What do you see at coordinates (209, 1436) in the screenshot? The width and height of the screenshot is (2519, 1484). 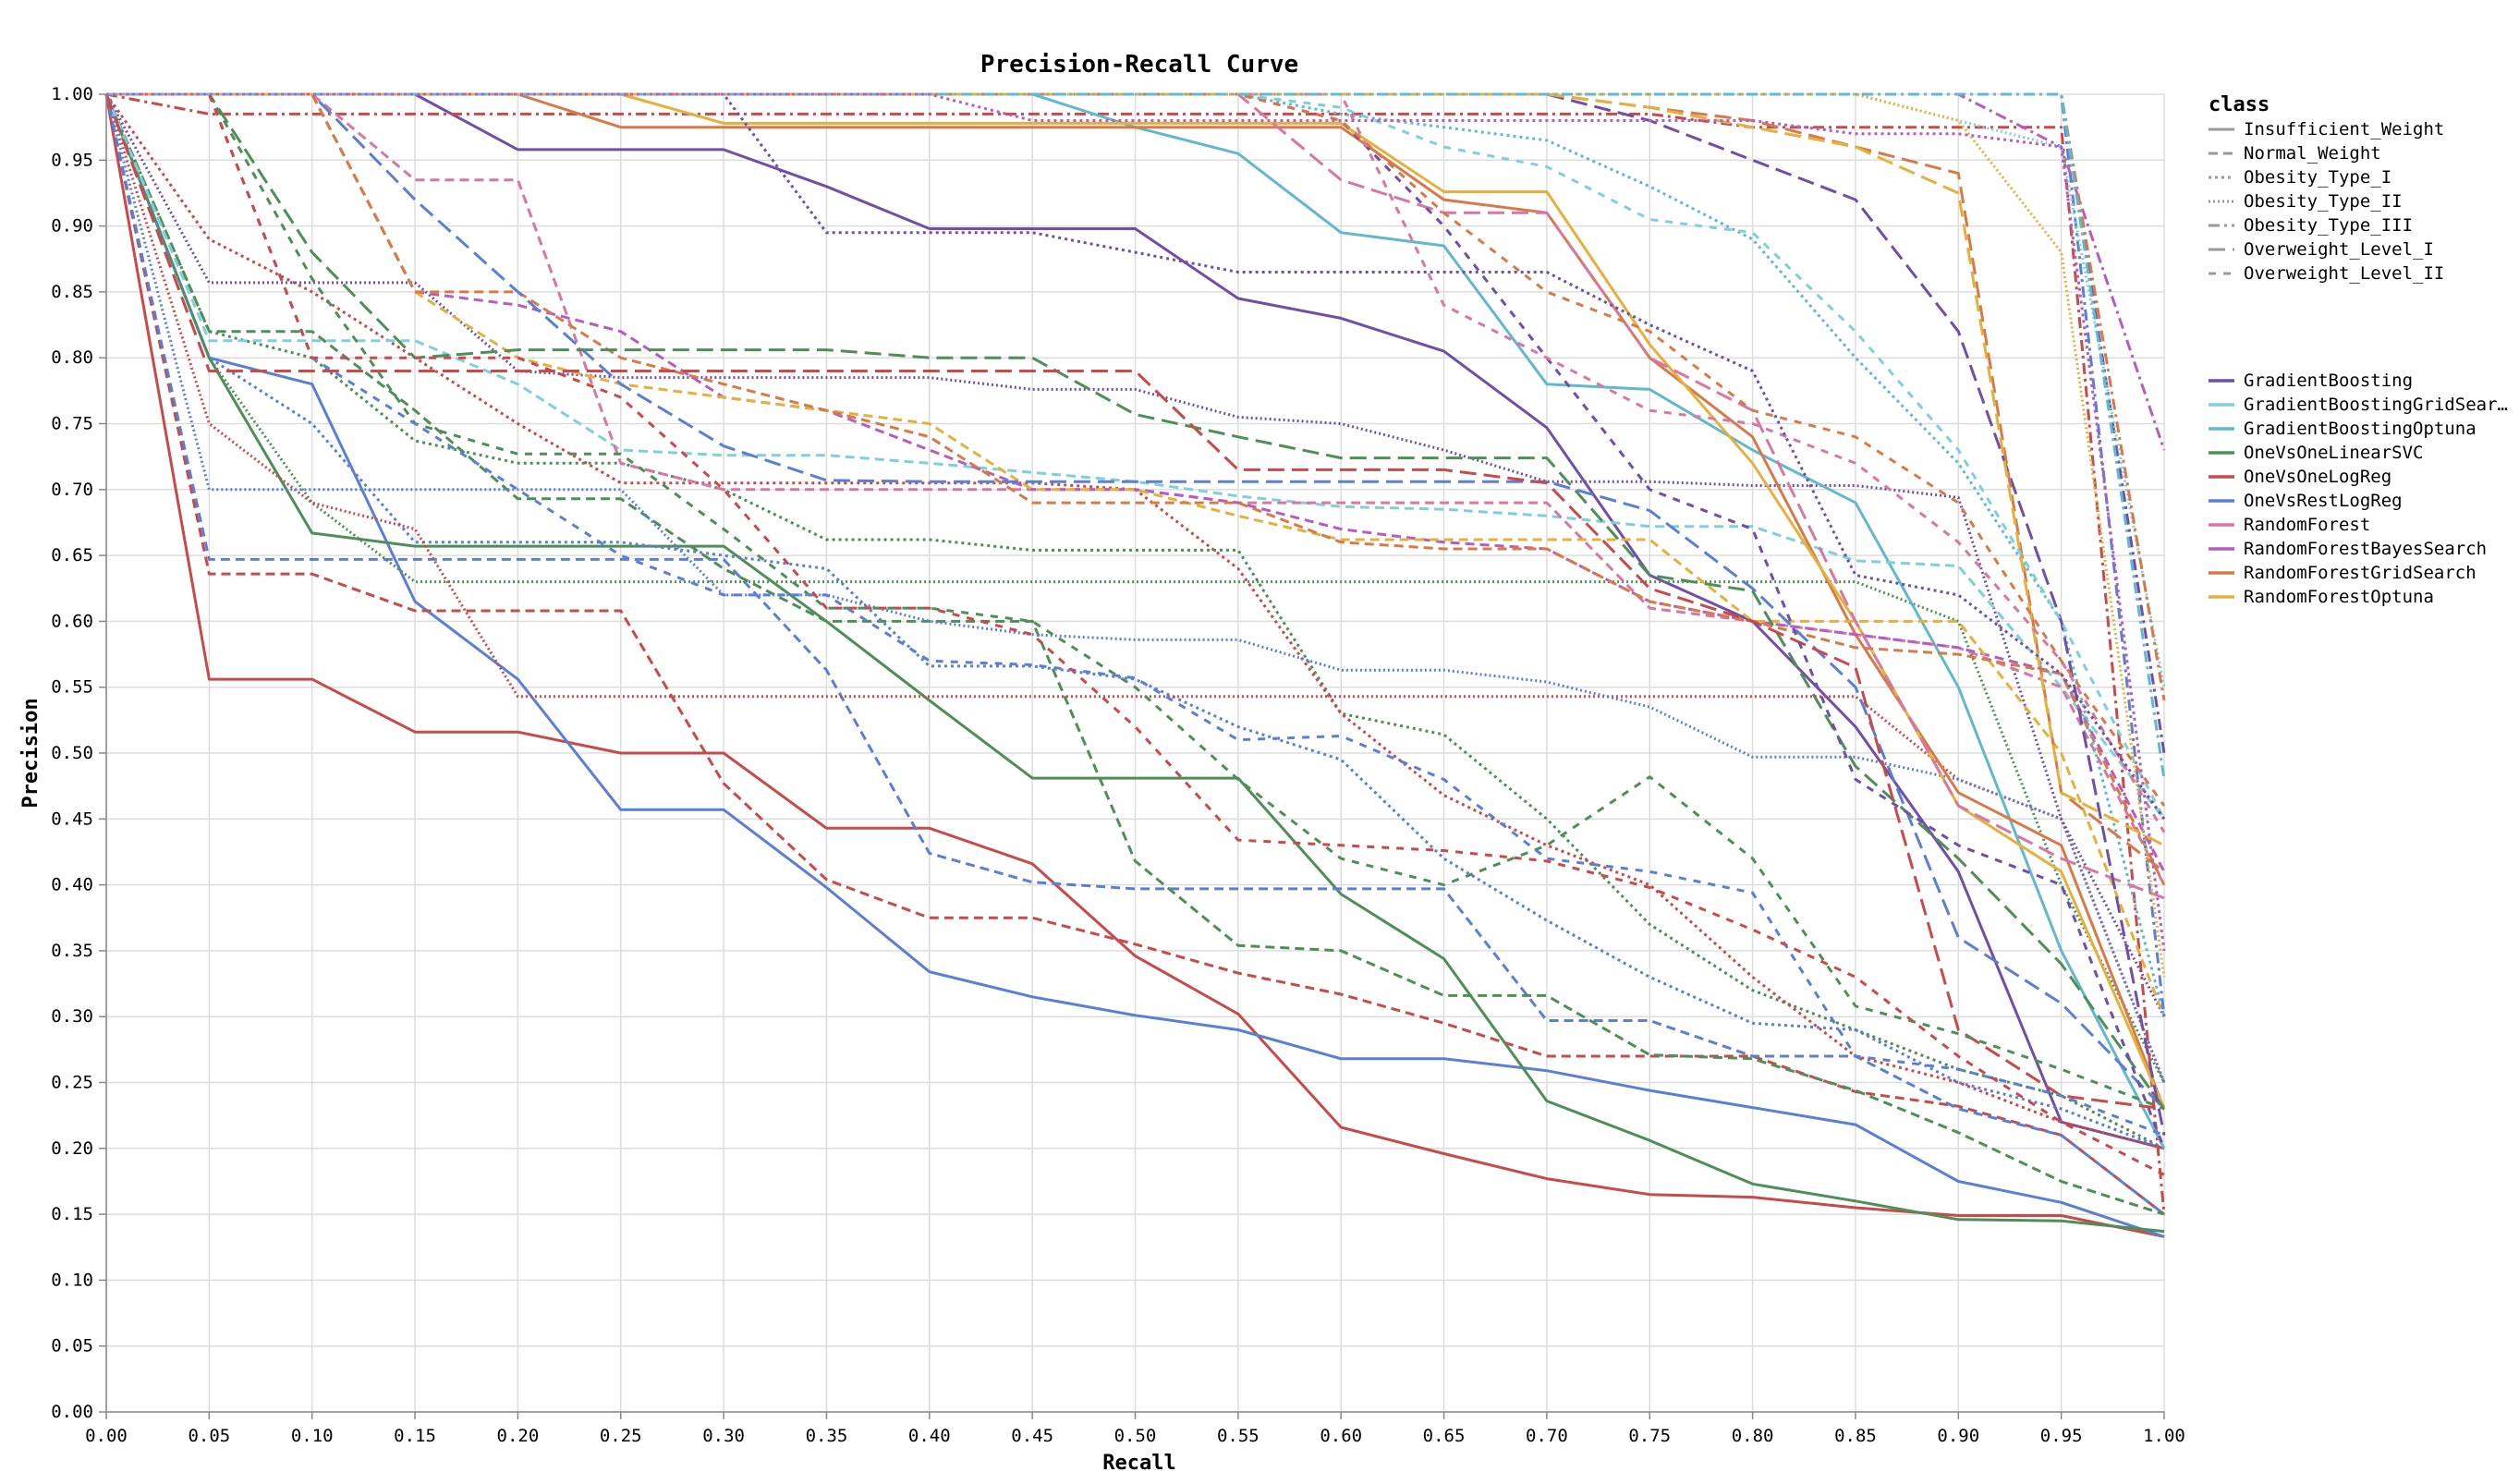 I see `x-tick-label: 0.05` at bounding box center [209, 1436].